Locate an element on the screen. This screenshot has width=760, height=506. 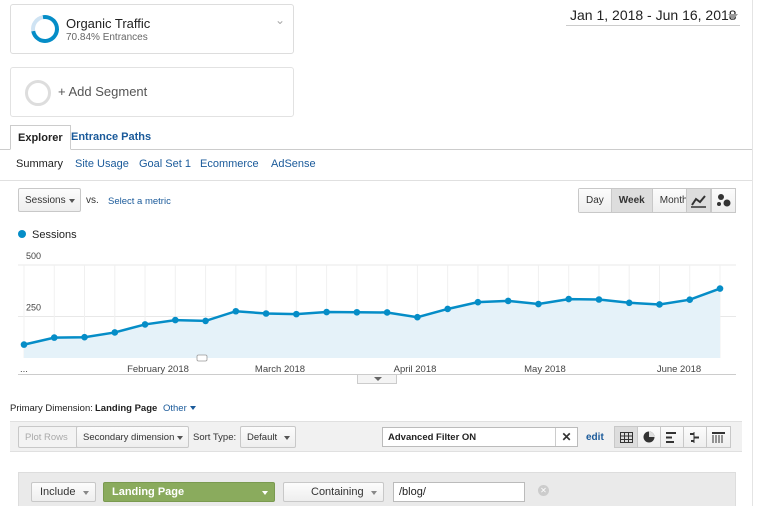
legend-swatch is located at coordinates (22, 234).